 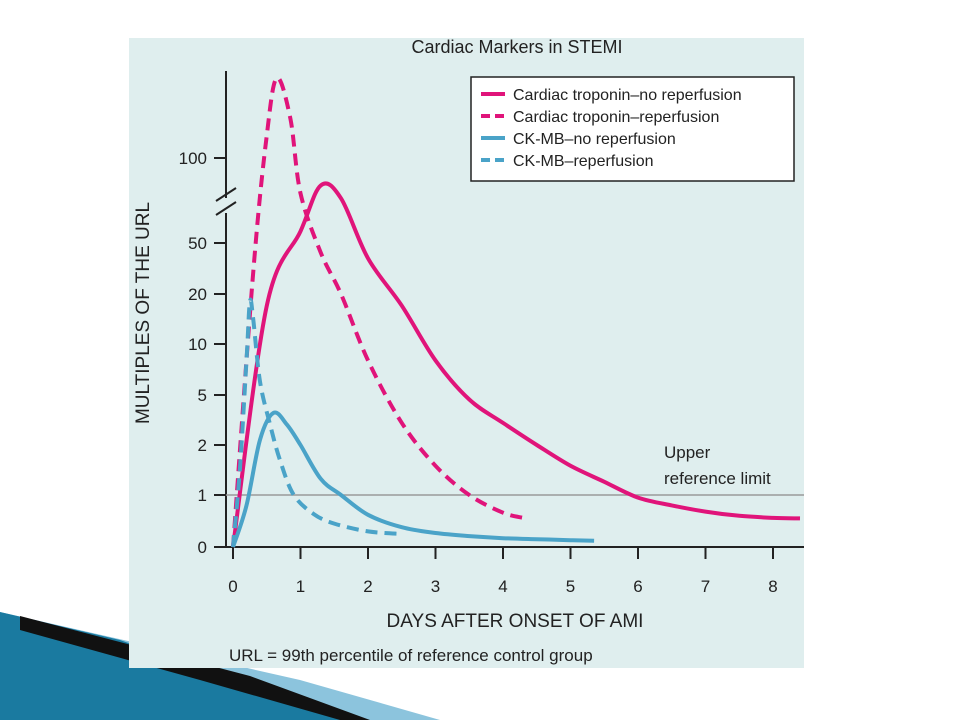 I want to click on legend-box, so click(x=632, y=129).